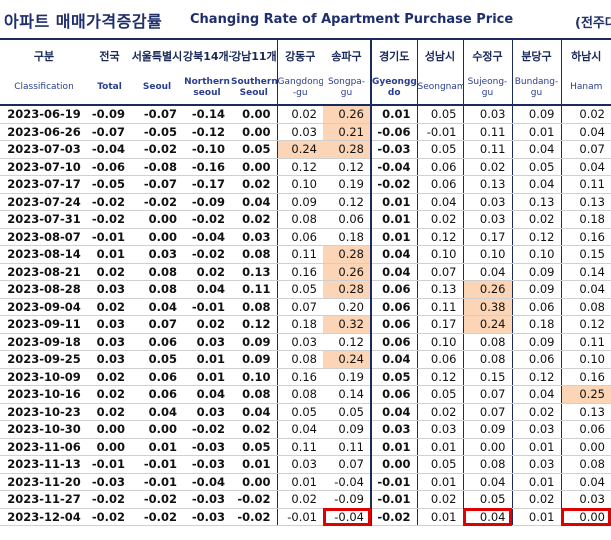 The width and height of the screenshot is (611, 540). Describe the element at coordinates (487, 377) in the screenshot. I see `table-cell: 0.15` at that location.